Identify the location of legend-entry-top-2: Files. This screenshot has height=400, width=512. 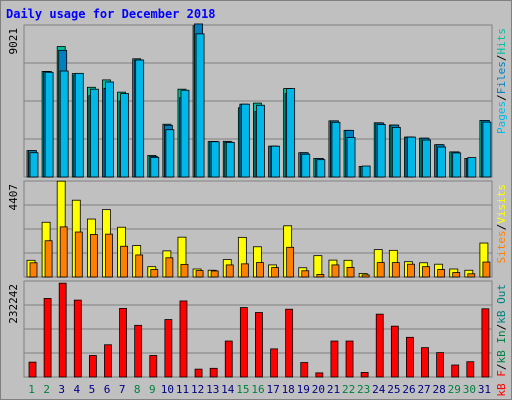
(501, 77).